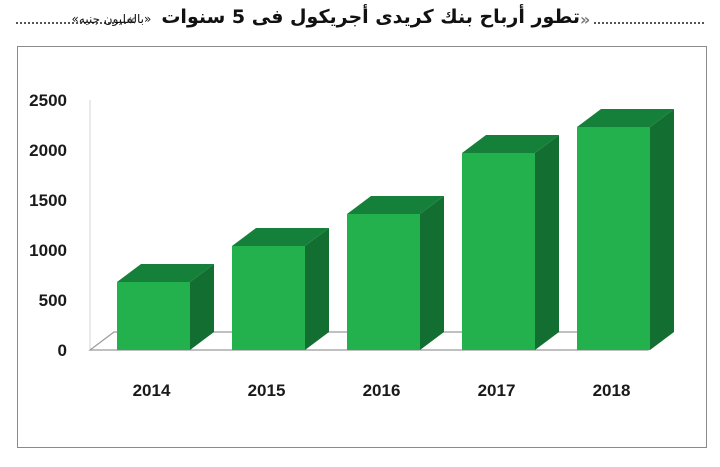 This screenshot has width=720, height=467. Describe the element at coordinates (585, 19) in the screenshot. I see `chevron-right-icon: »` at that location.